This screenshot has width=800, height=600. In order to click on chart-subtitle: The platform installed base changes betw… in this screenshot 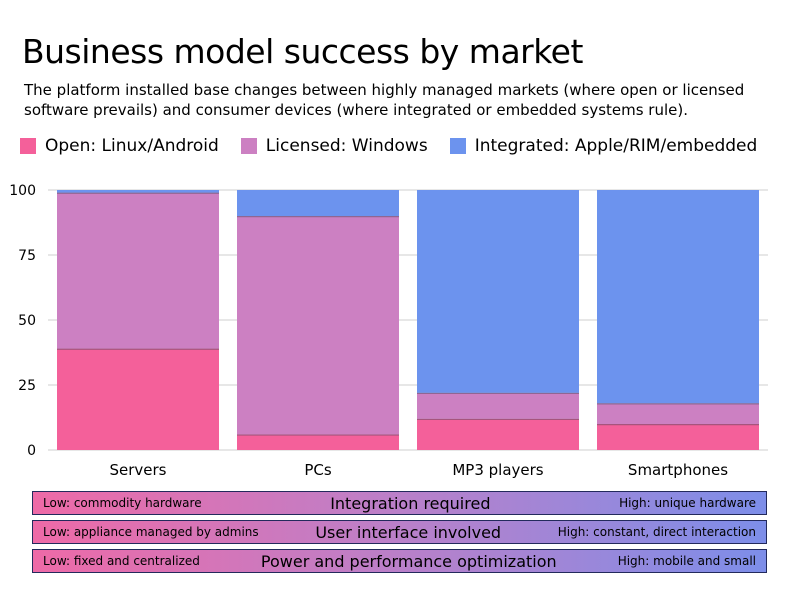, I will do `click(384, 100)`.